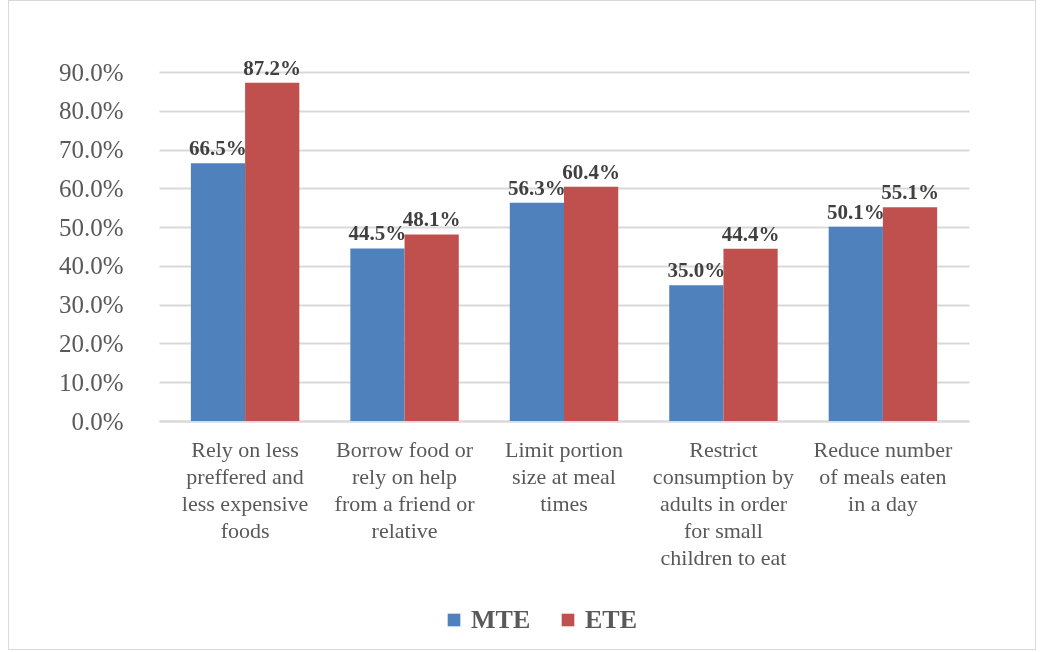 Image resolution: width=1040 pixels, height=652 pixels. I want to click on x-tick-label: Restrict consumption by adults in order for small children to eat, so click(723, 503).